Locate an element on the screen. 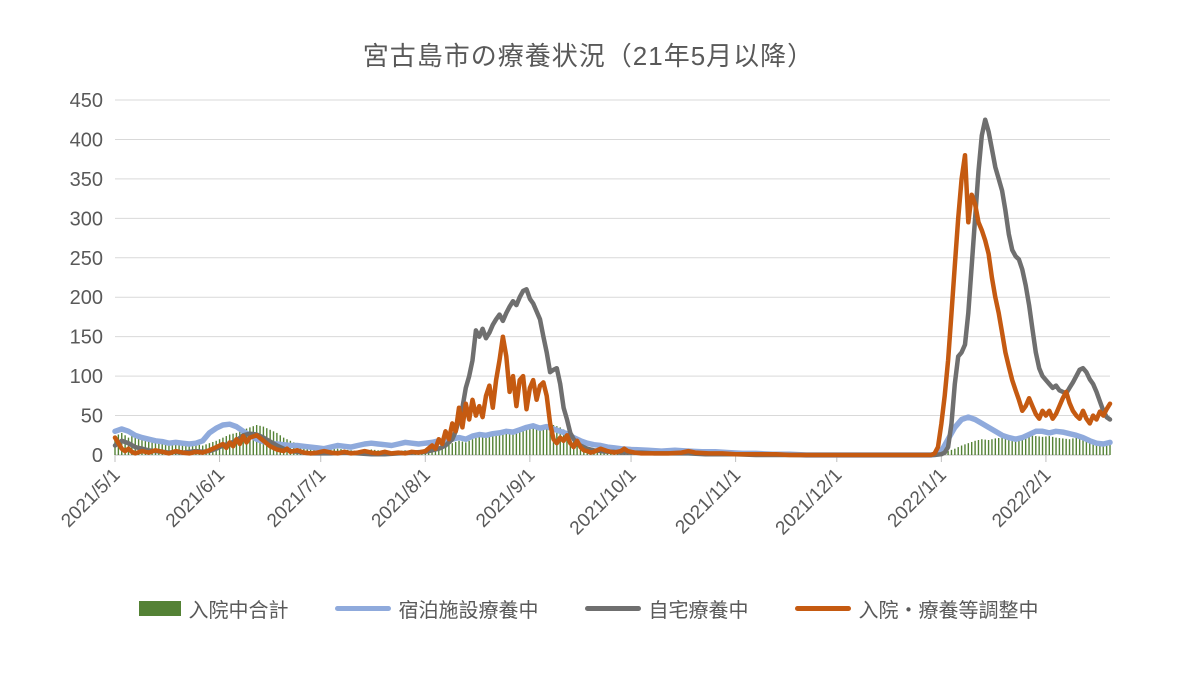  legend-label: 入院・療養等調整中 is located at coordinates (948, 611).